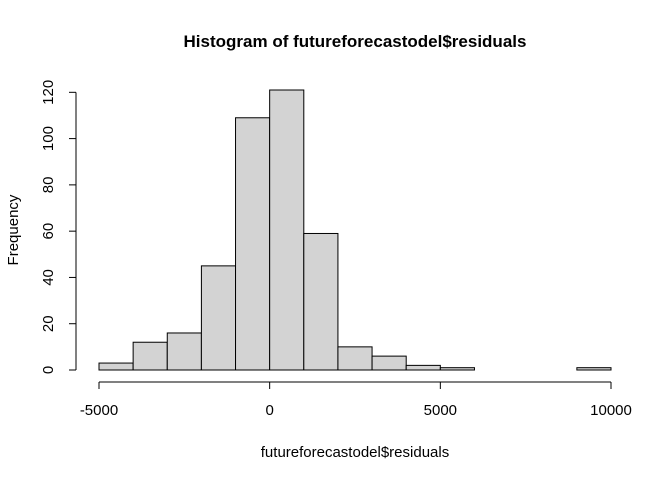 The height and width of the screenshot is (485, 672). I want to click on y-tick-label: 120, so click(48, 92).